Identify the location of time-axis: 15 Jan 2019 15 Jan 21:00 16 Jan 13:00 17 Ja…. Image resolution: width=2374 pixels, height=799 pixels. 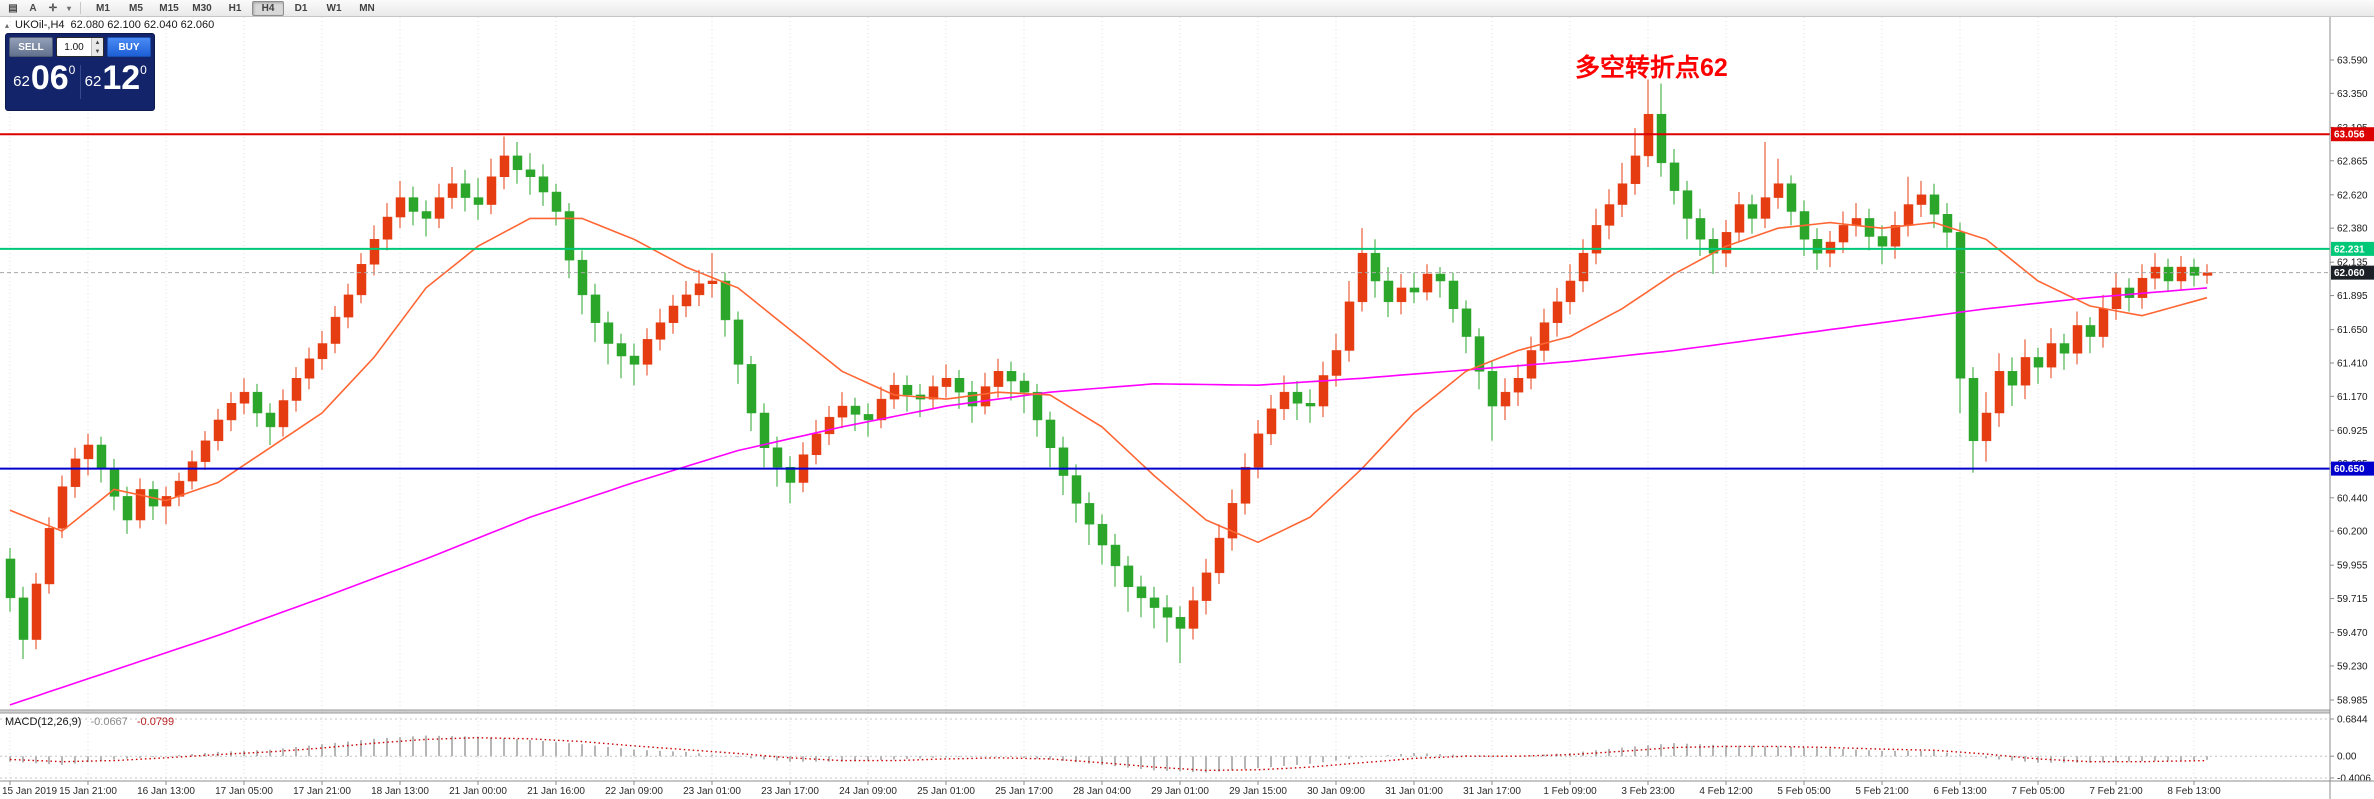
(1187, 788).